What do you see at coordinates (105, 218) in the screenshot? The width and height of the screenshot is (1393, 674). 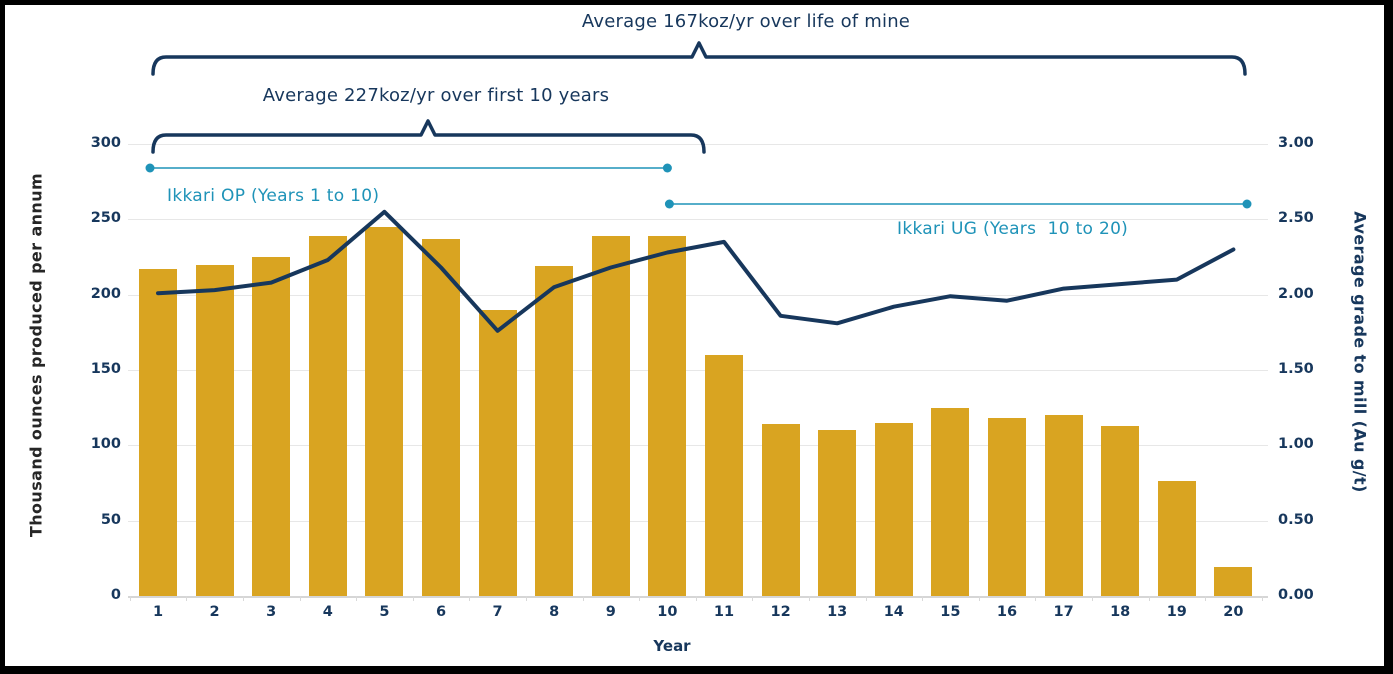 I see `left-axis-tick-label: 250` at bounding box center [105, 218].